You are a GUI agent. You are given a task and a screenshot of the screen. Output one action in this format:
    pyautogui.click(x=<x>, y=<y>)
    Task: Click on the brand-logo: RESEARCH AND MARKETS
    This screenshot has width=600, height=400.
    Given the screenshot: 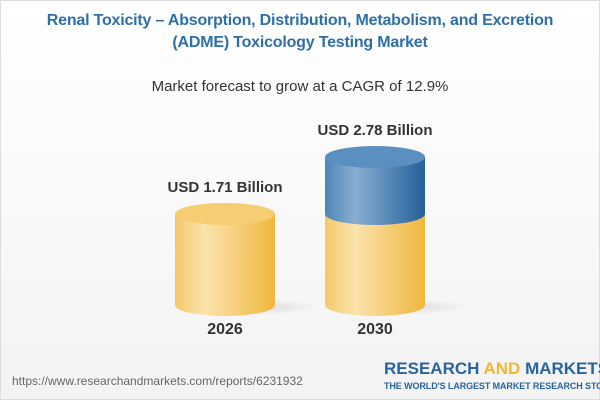 What is the action you would take?
    pyautogui.click(x=492, y=368)
    